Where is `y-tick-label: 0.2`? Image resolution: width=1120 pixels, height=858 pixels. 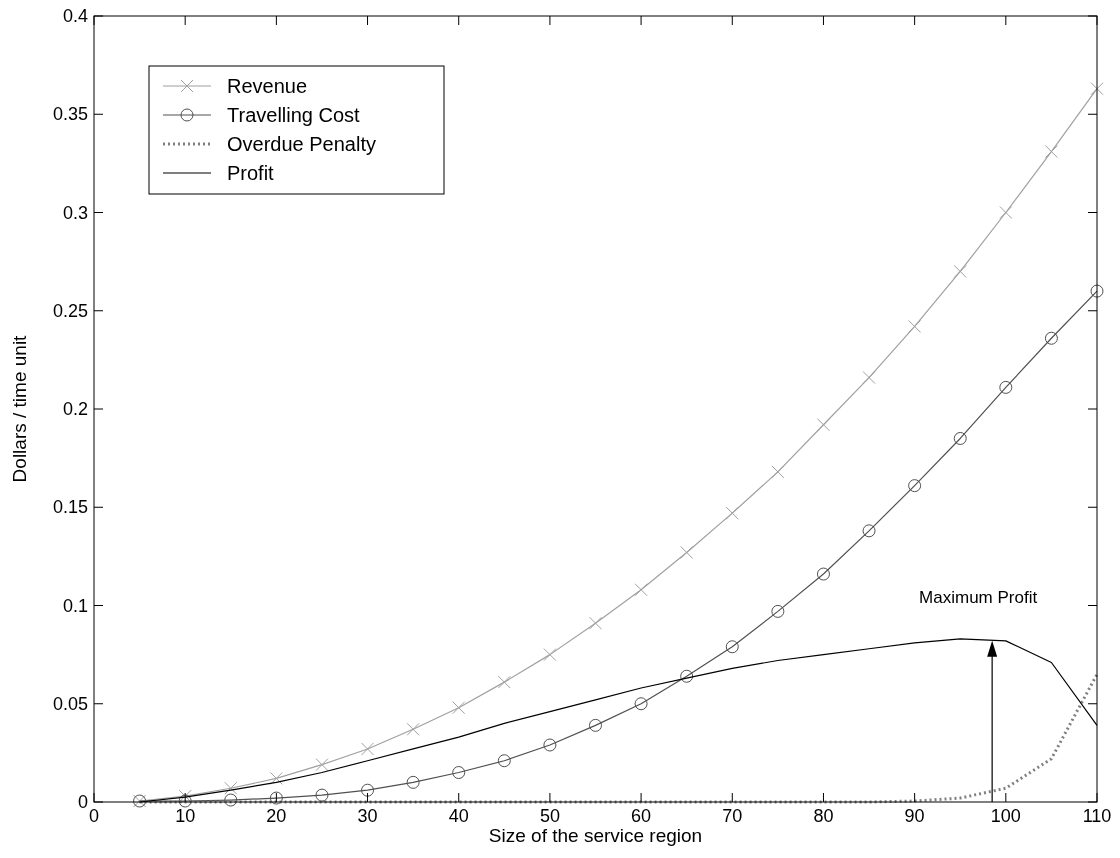
y-tick-label: 0.2 is located at coordinates (75, 409).